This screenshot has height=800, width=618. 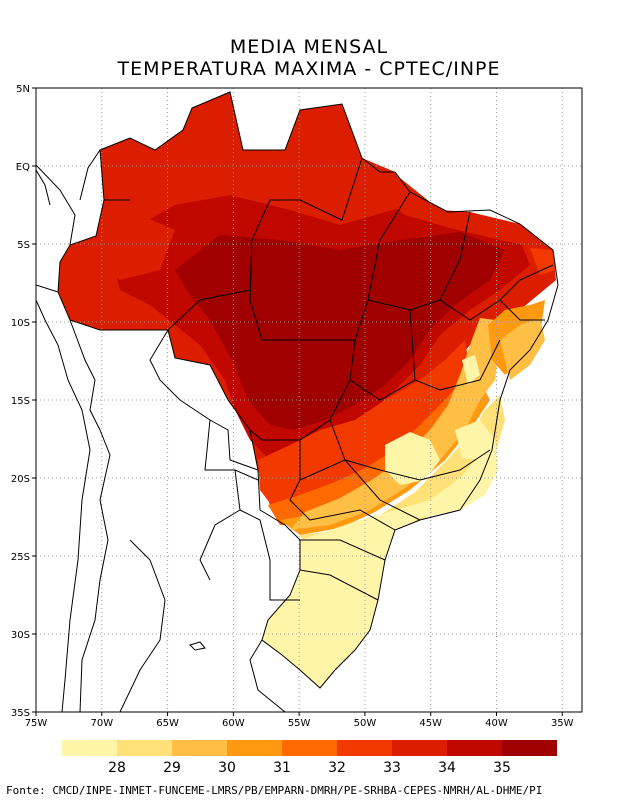 I want to click on lat-tick-label: 15S, so click(x=20, y=401).